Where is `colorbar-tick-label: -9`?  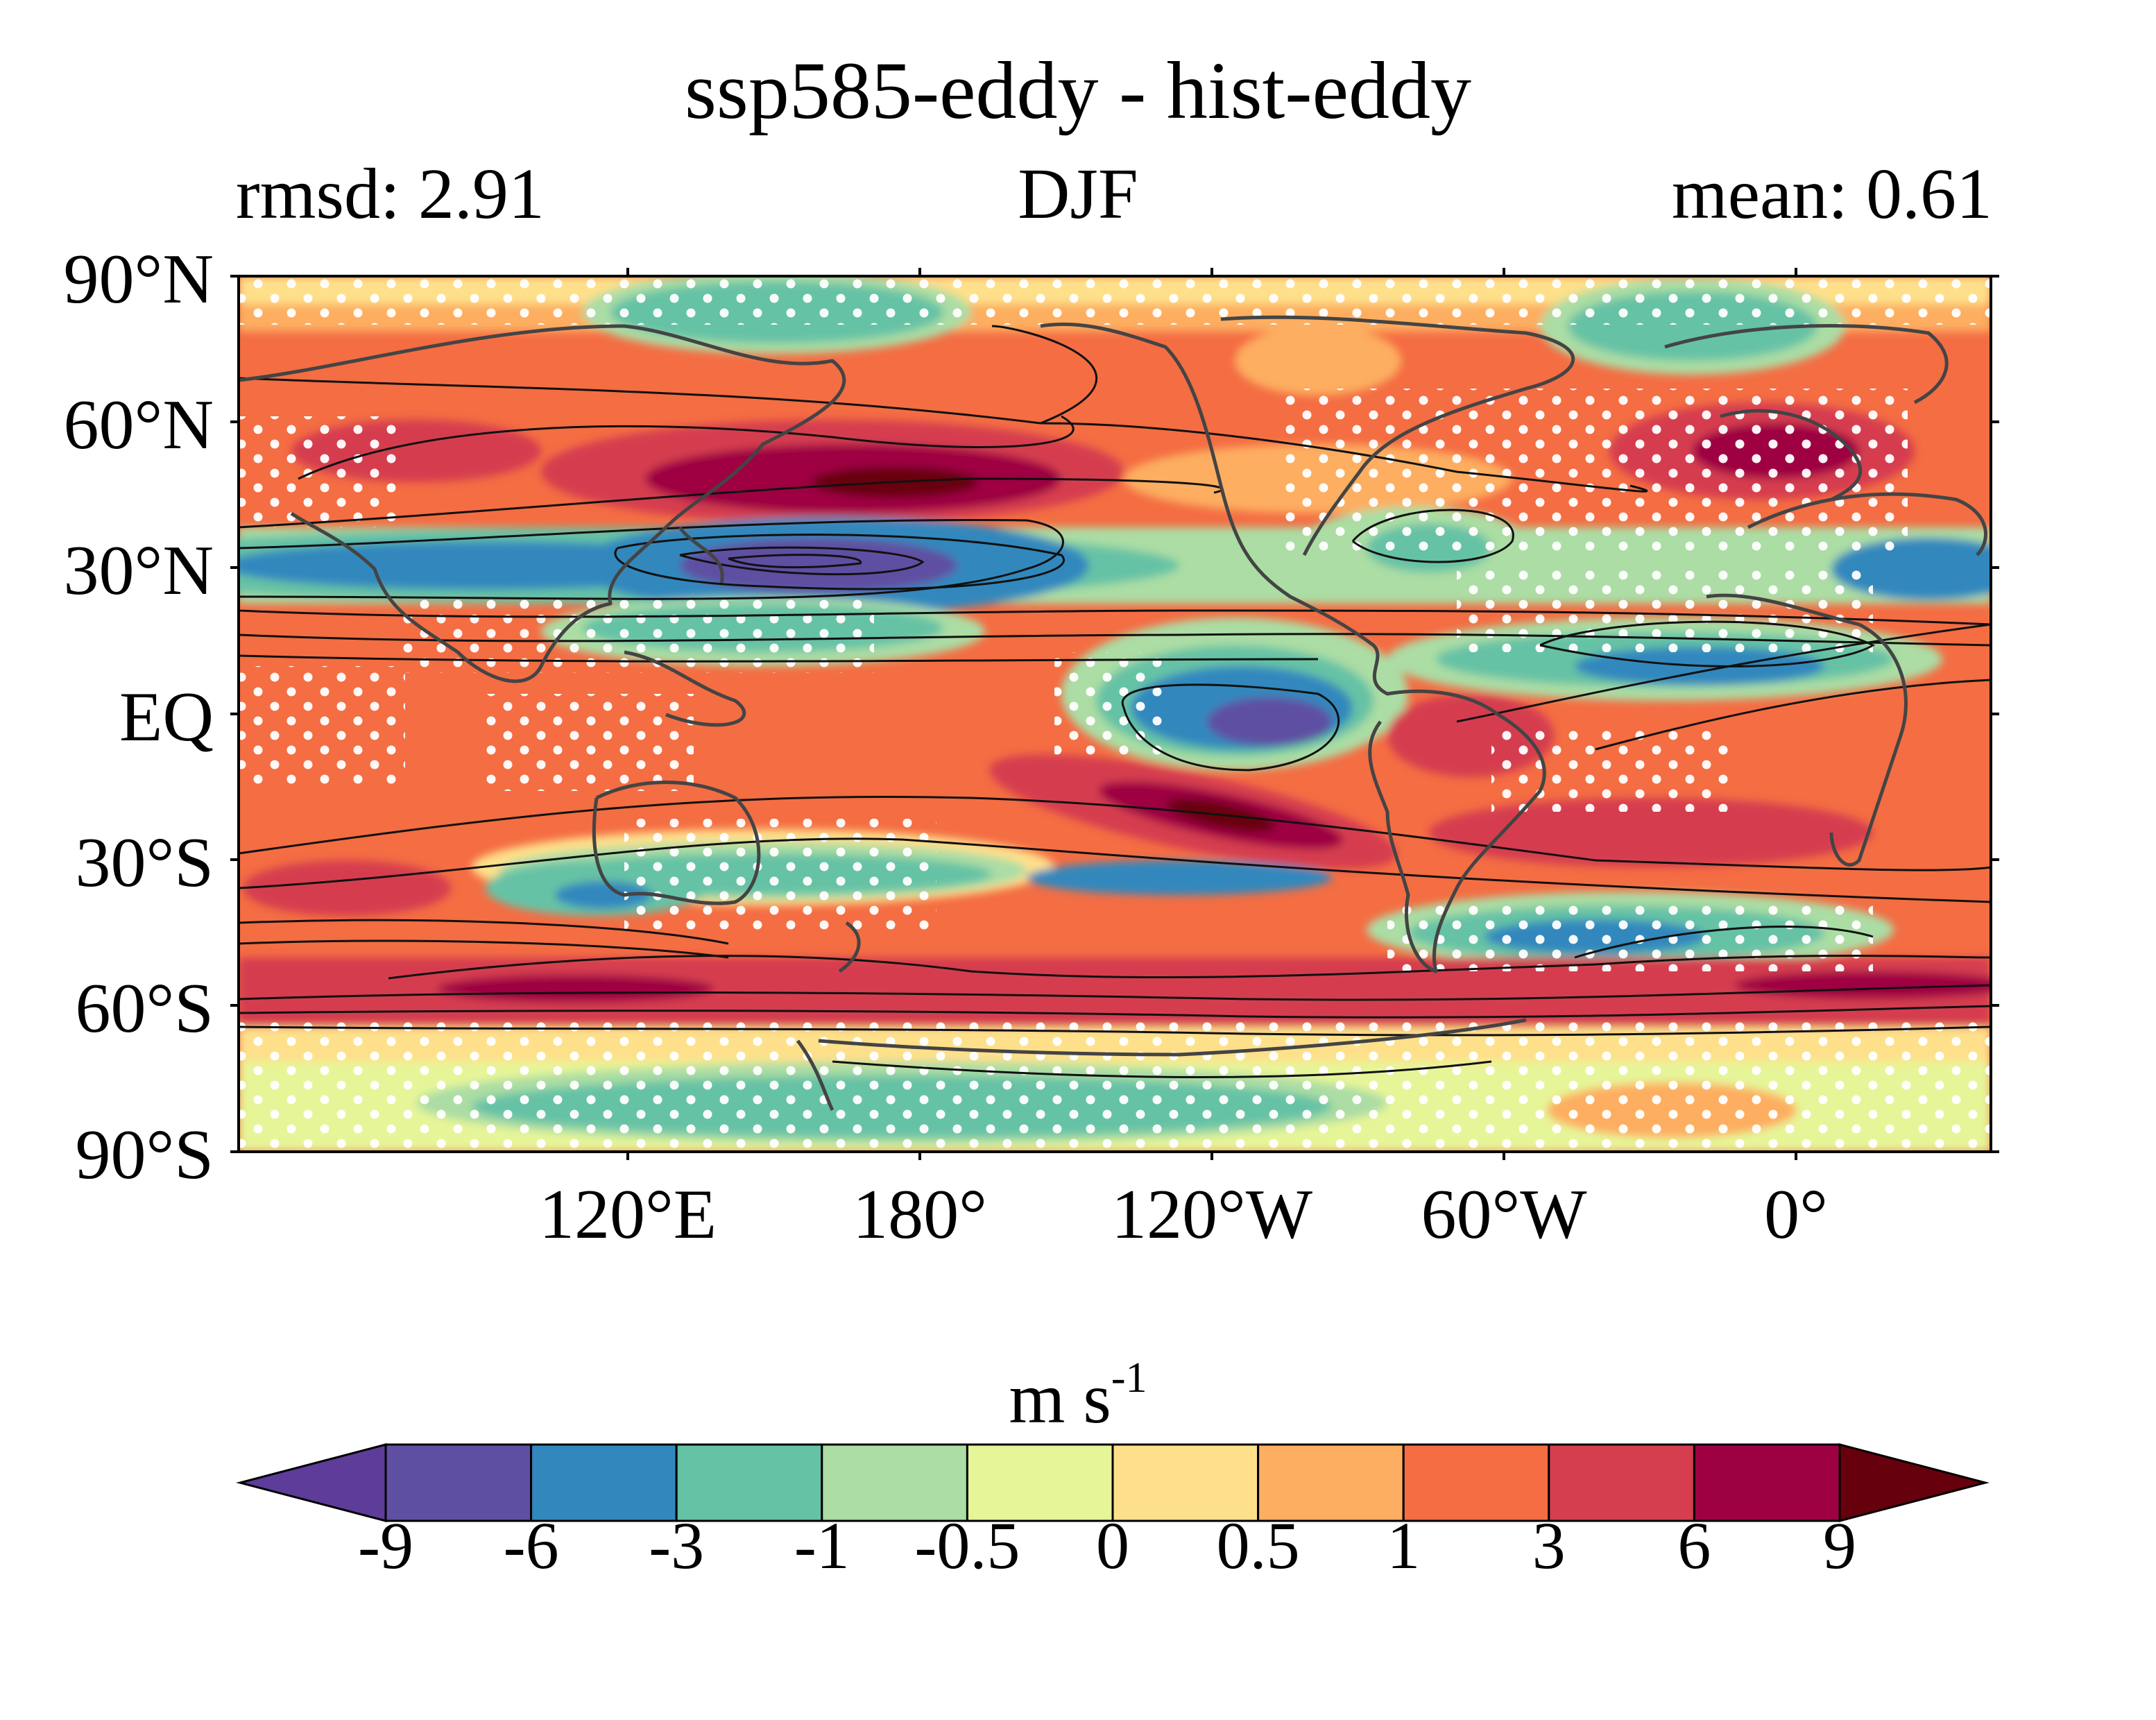 colorbar-tick-label: -9 is located at coordinates (385, 1545).